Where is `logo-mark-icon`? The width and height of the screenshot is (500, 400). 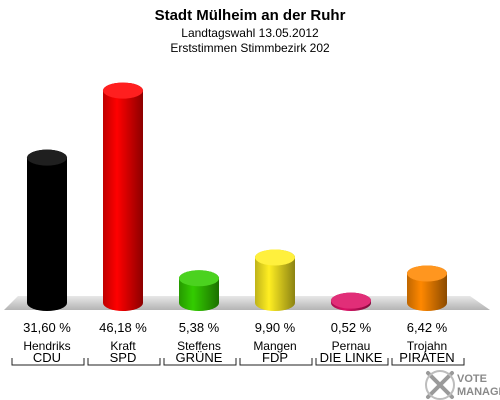
logo-mark-icon is located at coordinates (440, 385).